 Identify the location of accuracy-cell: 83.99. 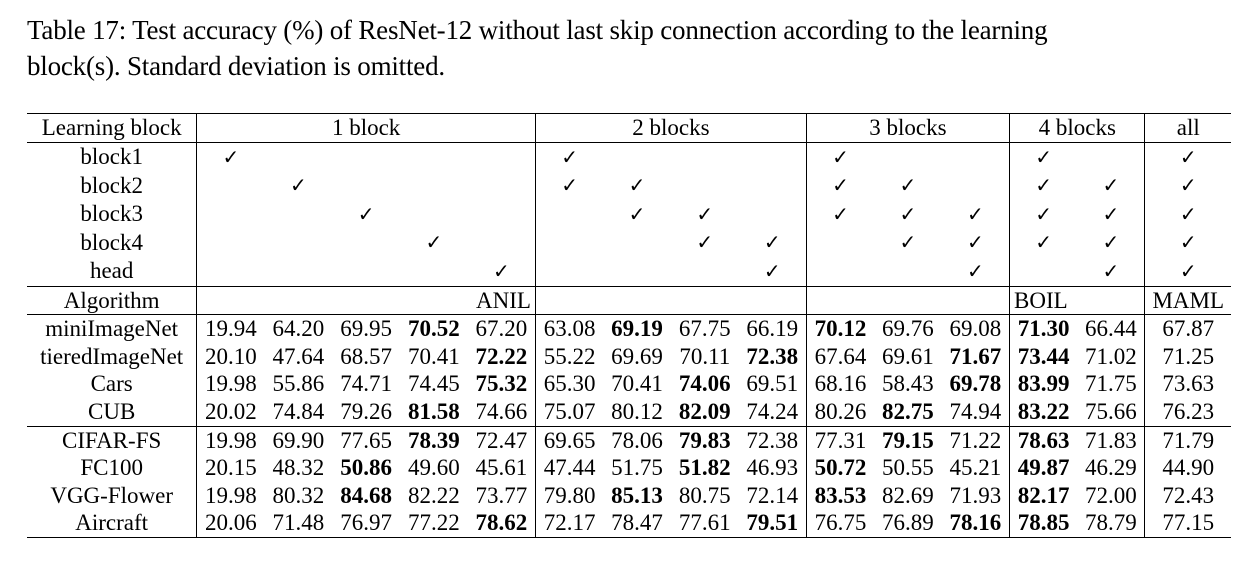
(1043, 384).